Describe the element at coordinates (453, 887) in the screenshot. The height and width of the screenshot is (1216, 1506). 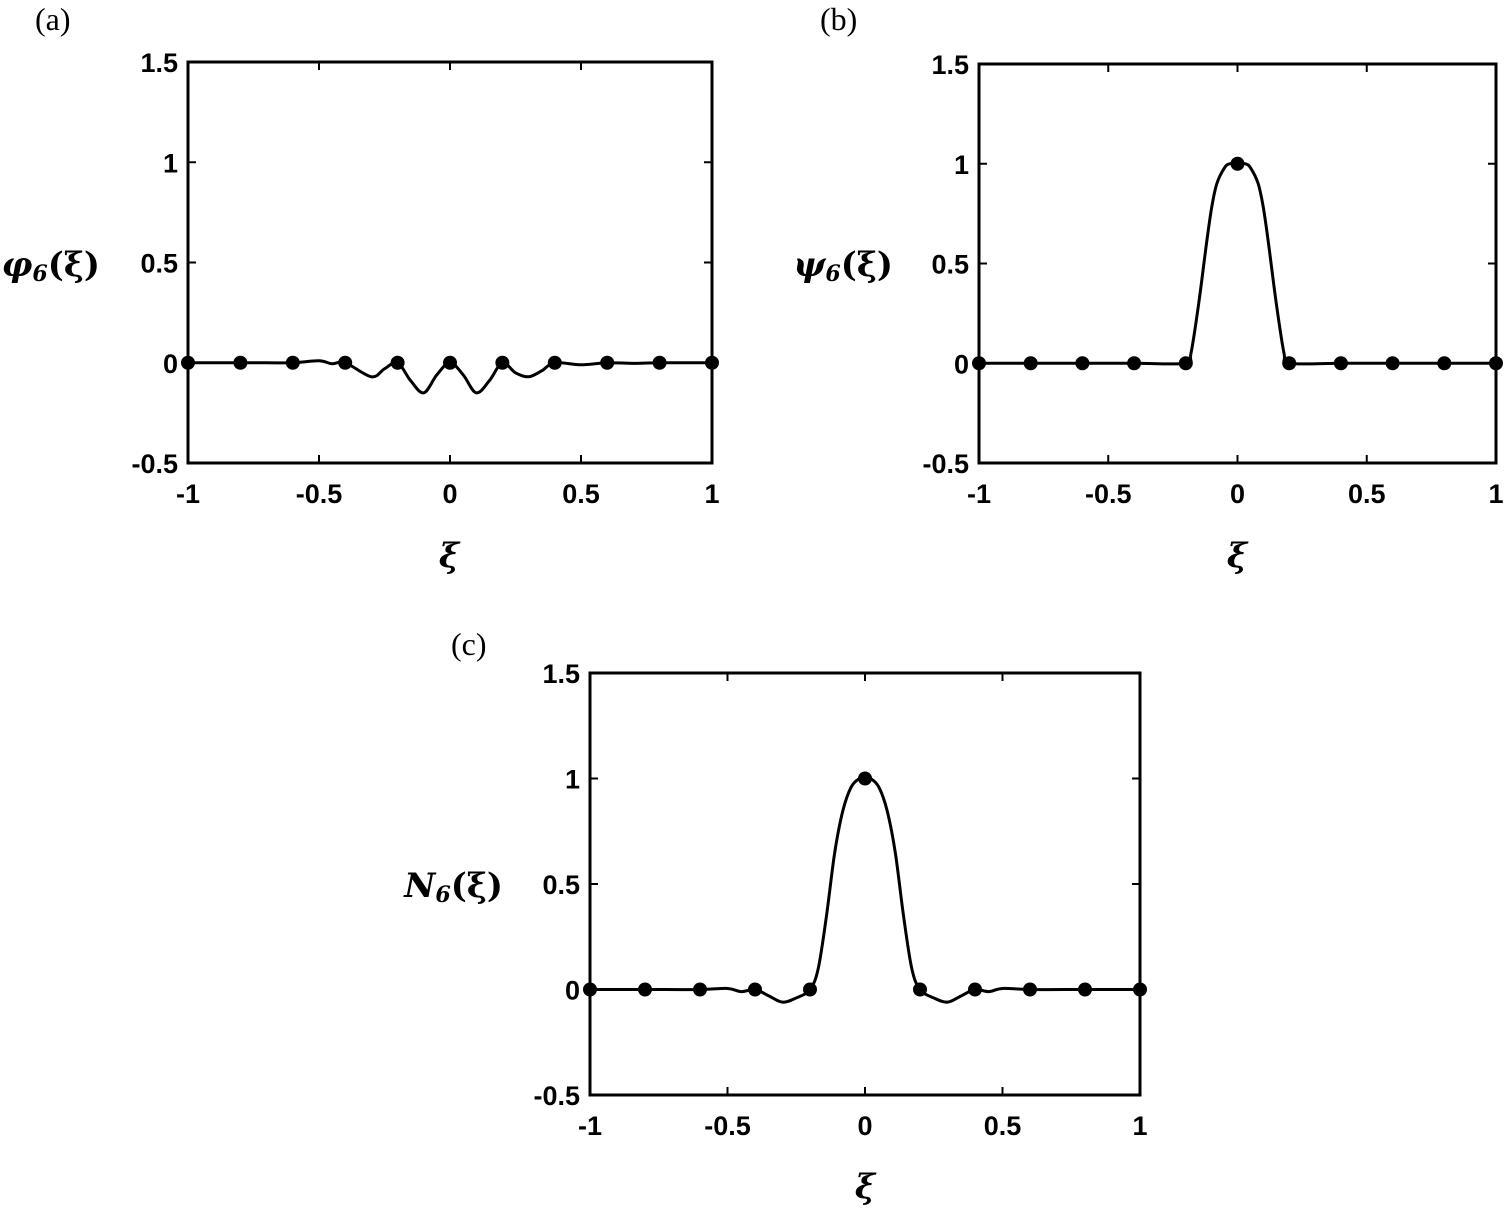
I see `ylabel-c: N6(ξ)` at that location.